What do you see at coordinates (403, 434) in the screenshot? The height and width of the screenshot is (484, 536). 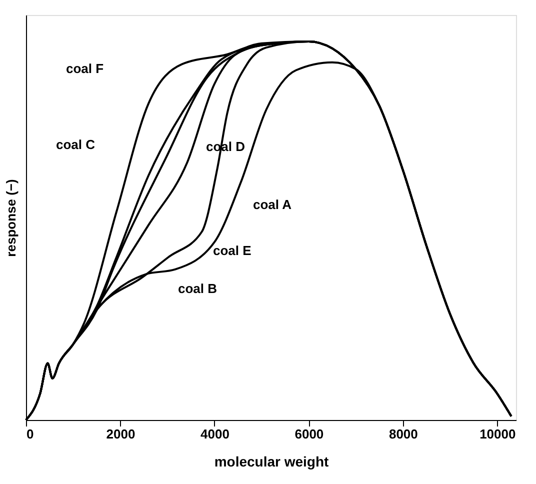 I see `x-tick-label: 8000` at bounding box center [403, 434].